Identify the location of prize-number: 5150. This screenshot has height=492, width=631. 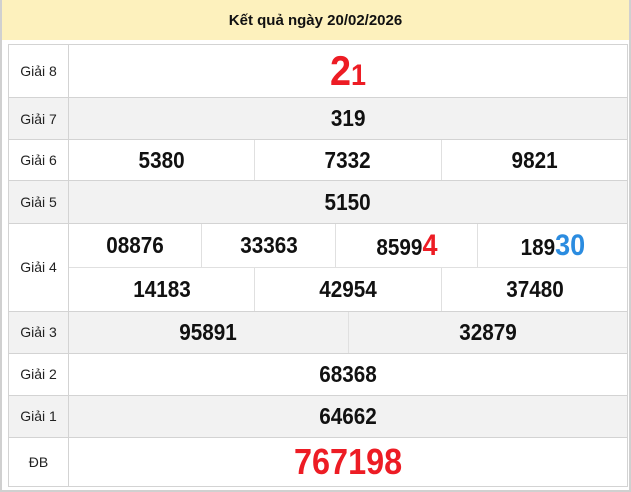
(348, 201).